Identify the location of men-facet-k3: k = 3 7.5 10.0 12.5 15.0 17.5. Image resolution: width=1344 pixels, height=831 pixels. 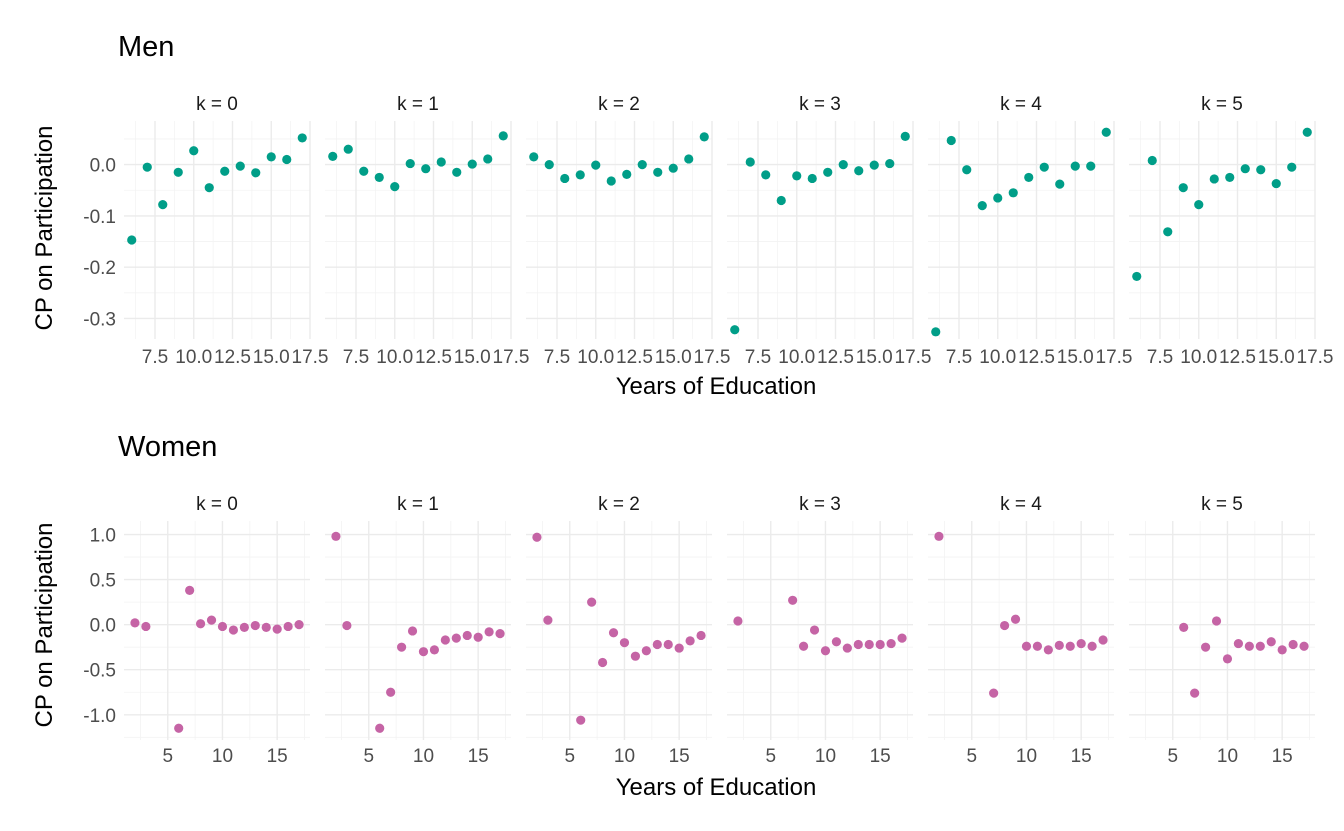
(829, 231).